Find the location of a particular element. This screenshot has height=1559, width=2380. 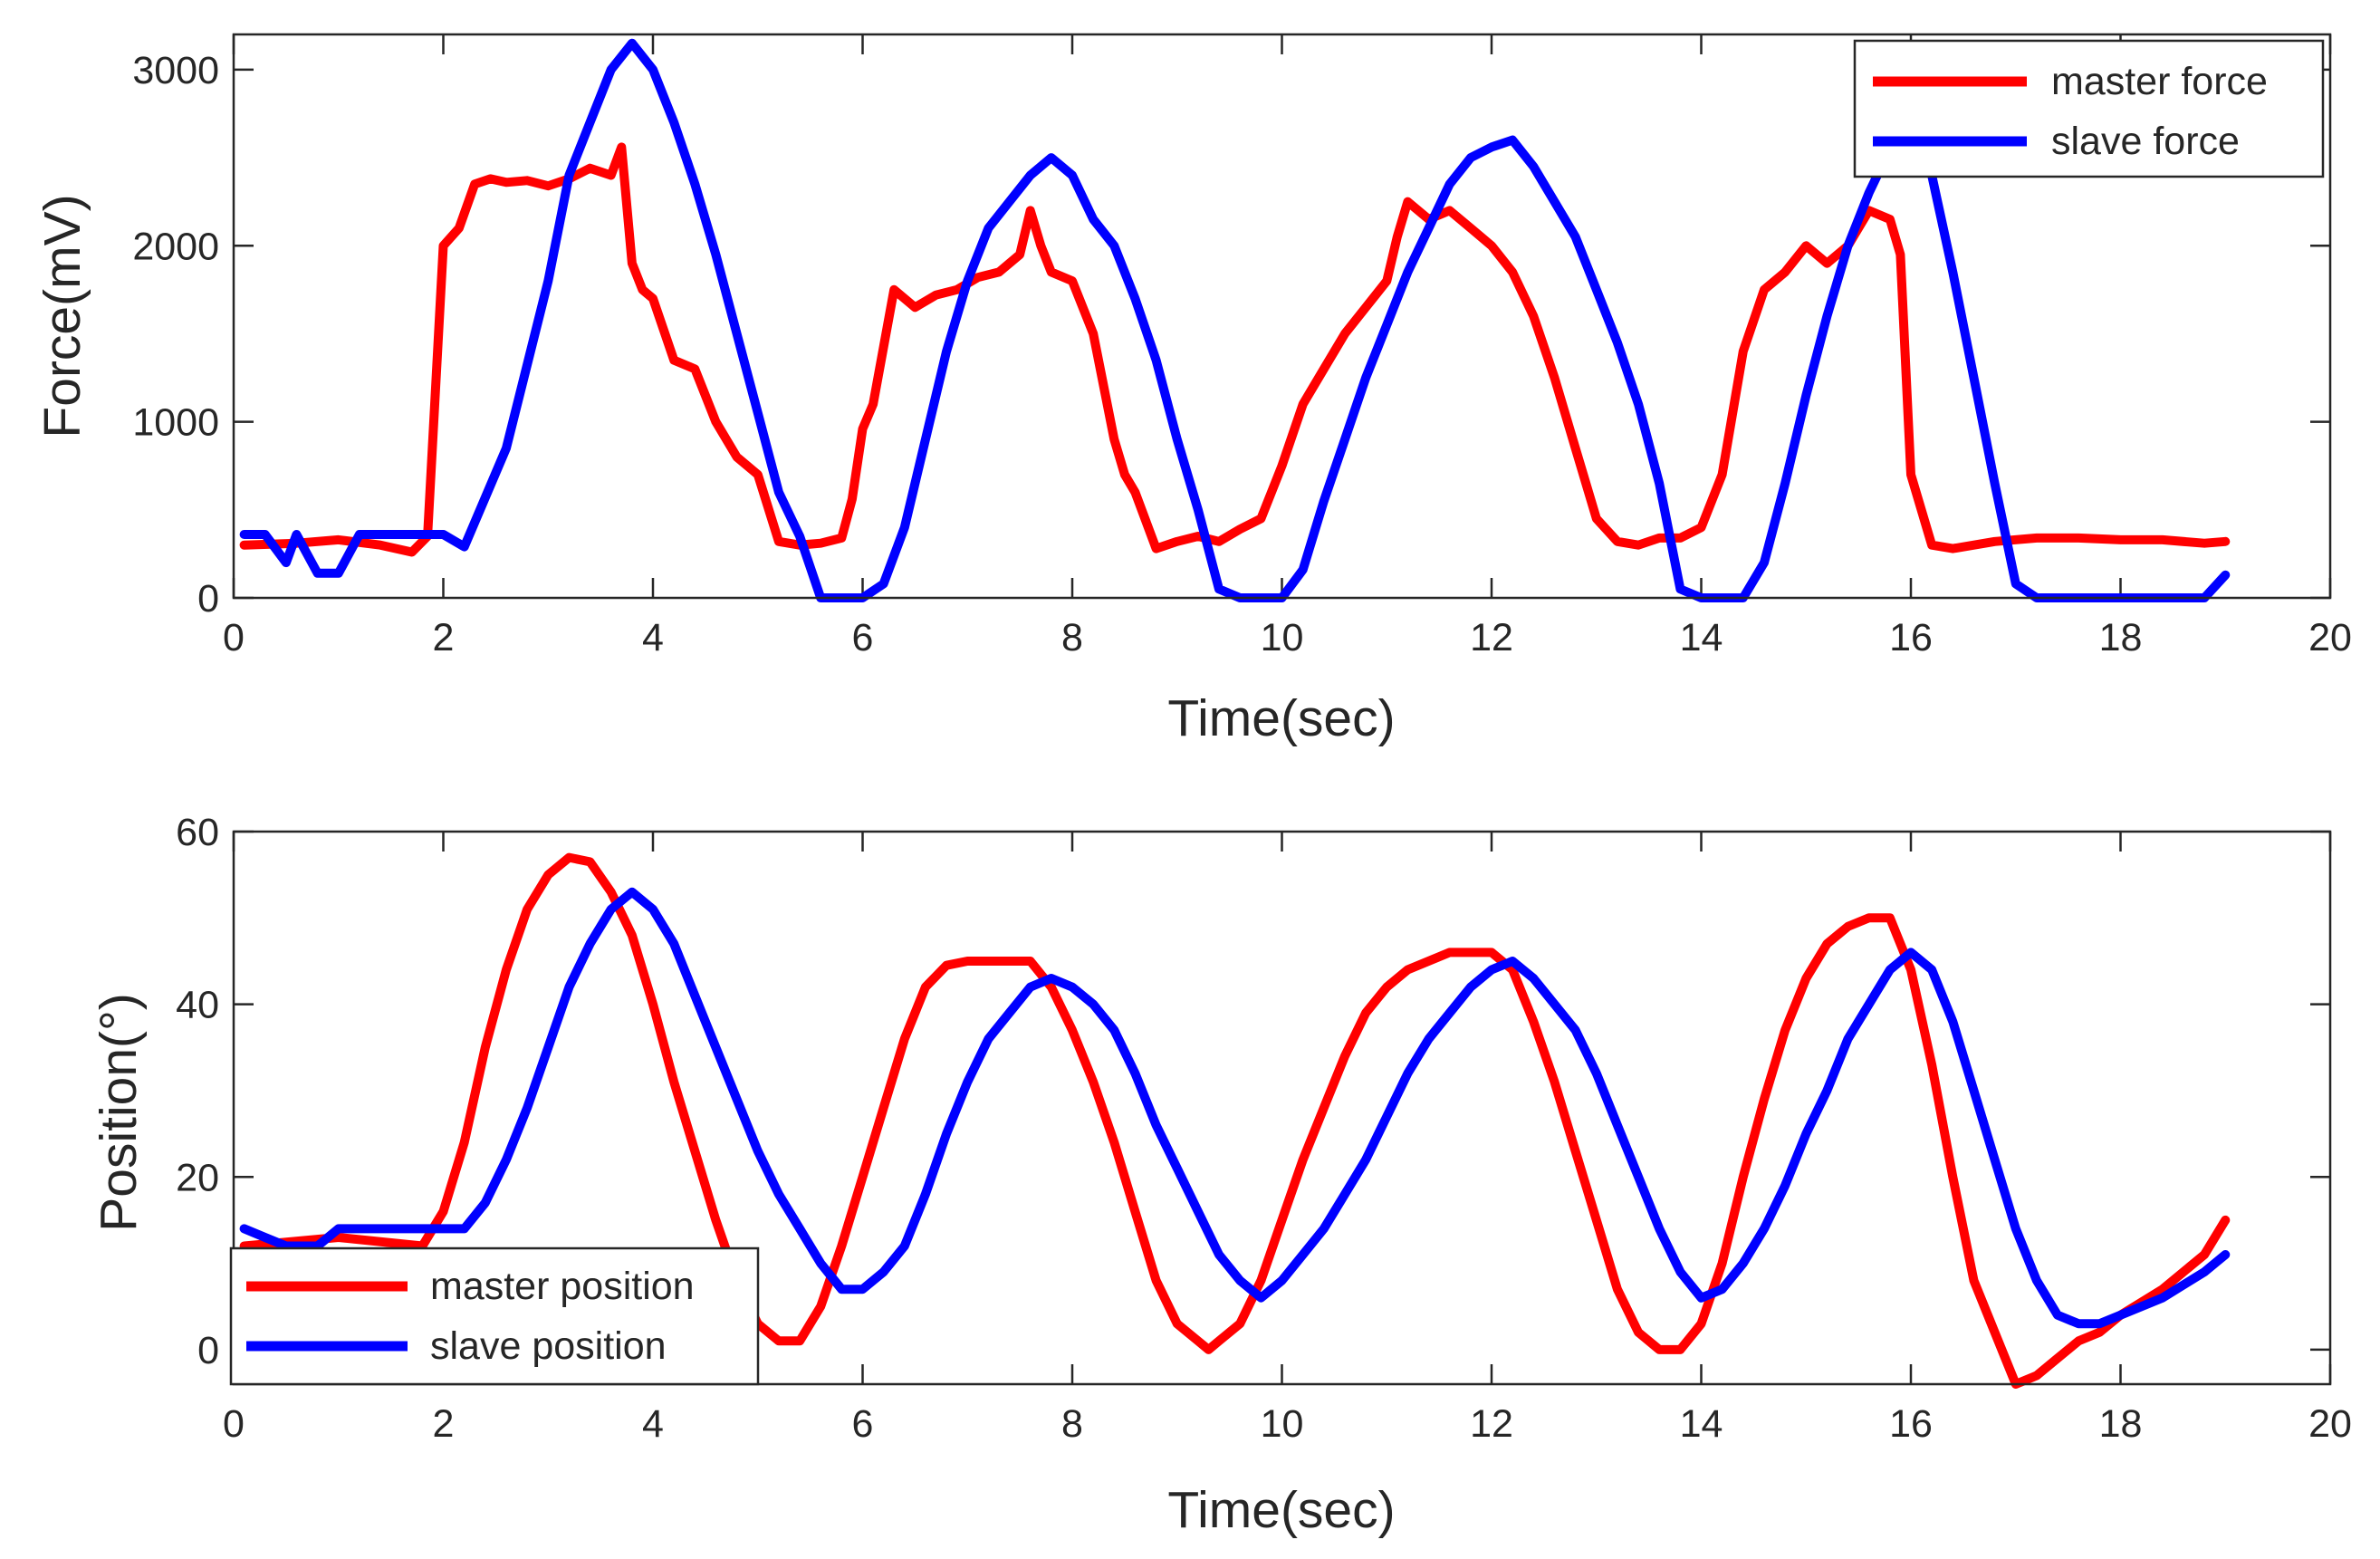

position-y-tick-label: 20 is located at coordinates (197, 1177).